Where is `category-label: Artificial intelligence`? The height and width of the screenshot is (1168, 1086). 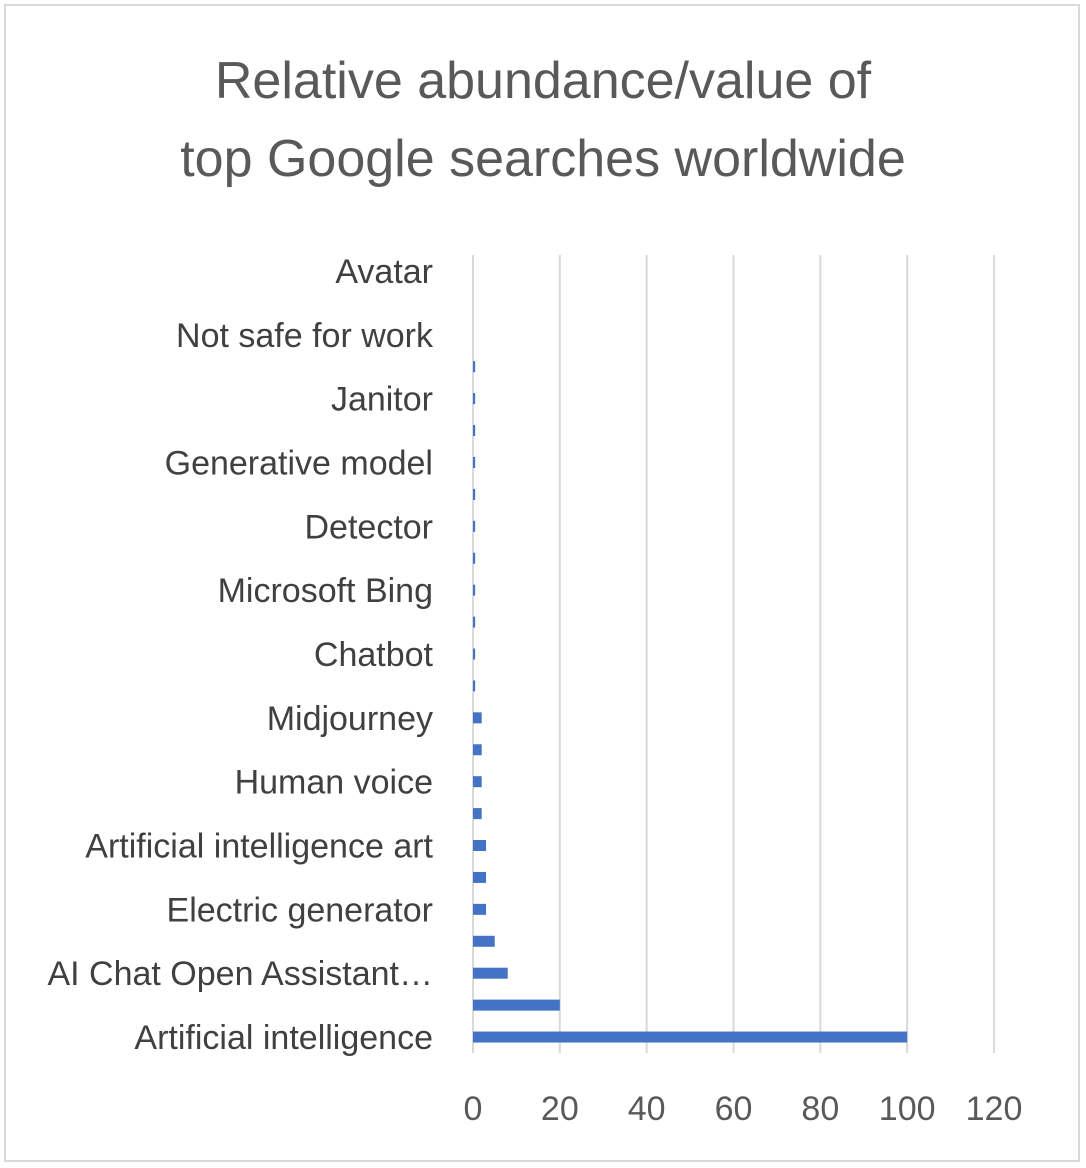 category-label: Artificial intelligence is located at coordinates (283, 1038).